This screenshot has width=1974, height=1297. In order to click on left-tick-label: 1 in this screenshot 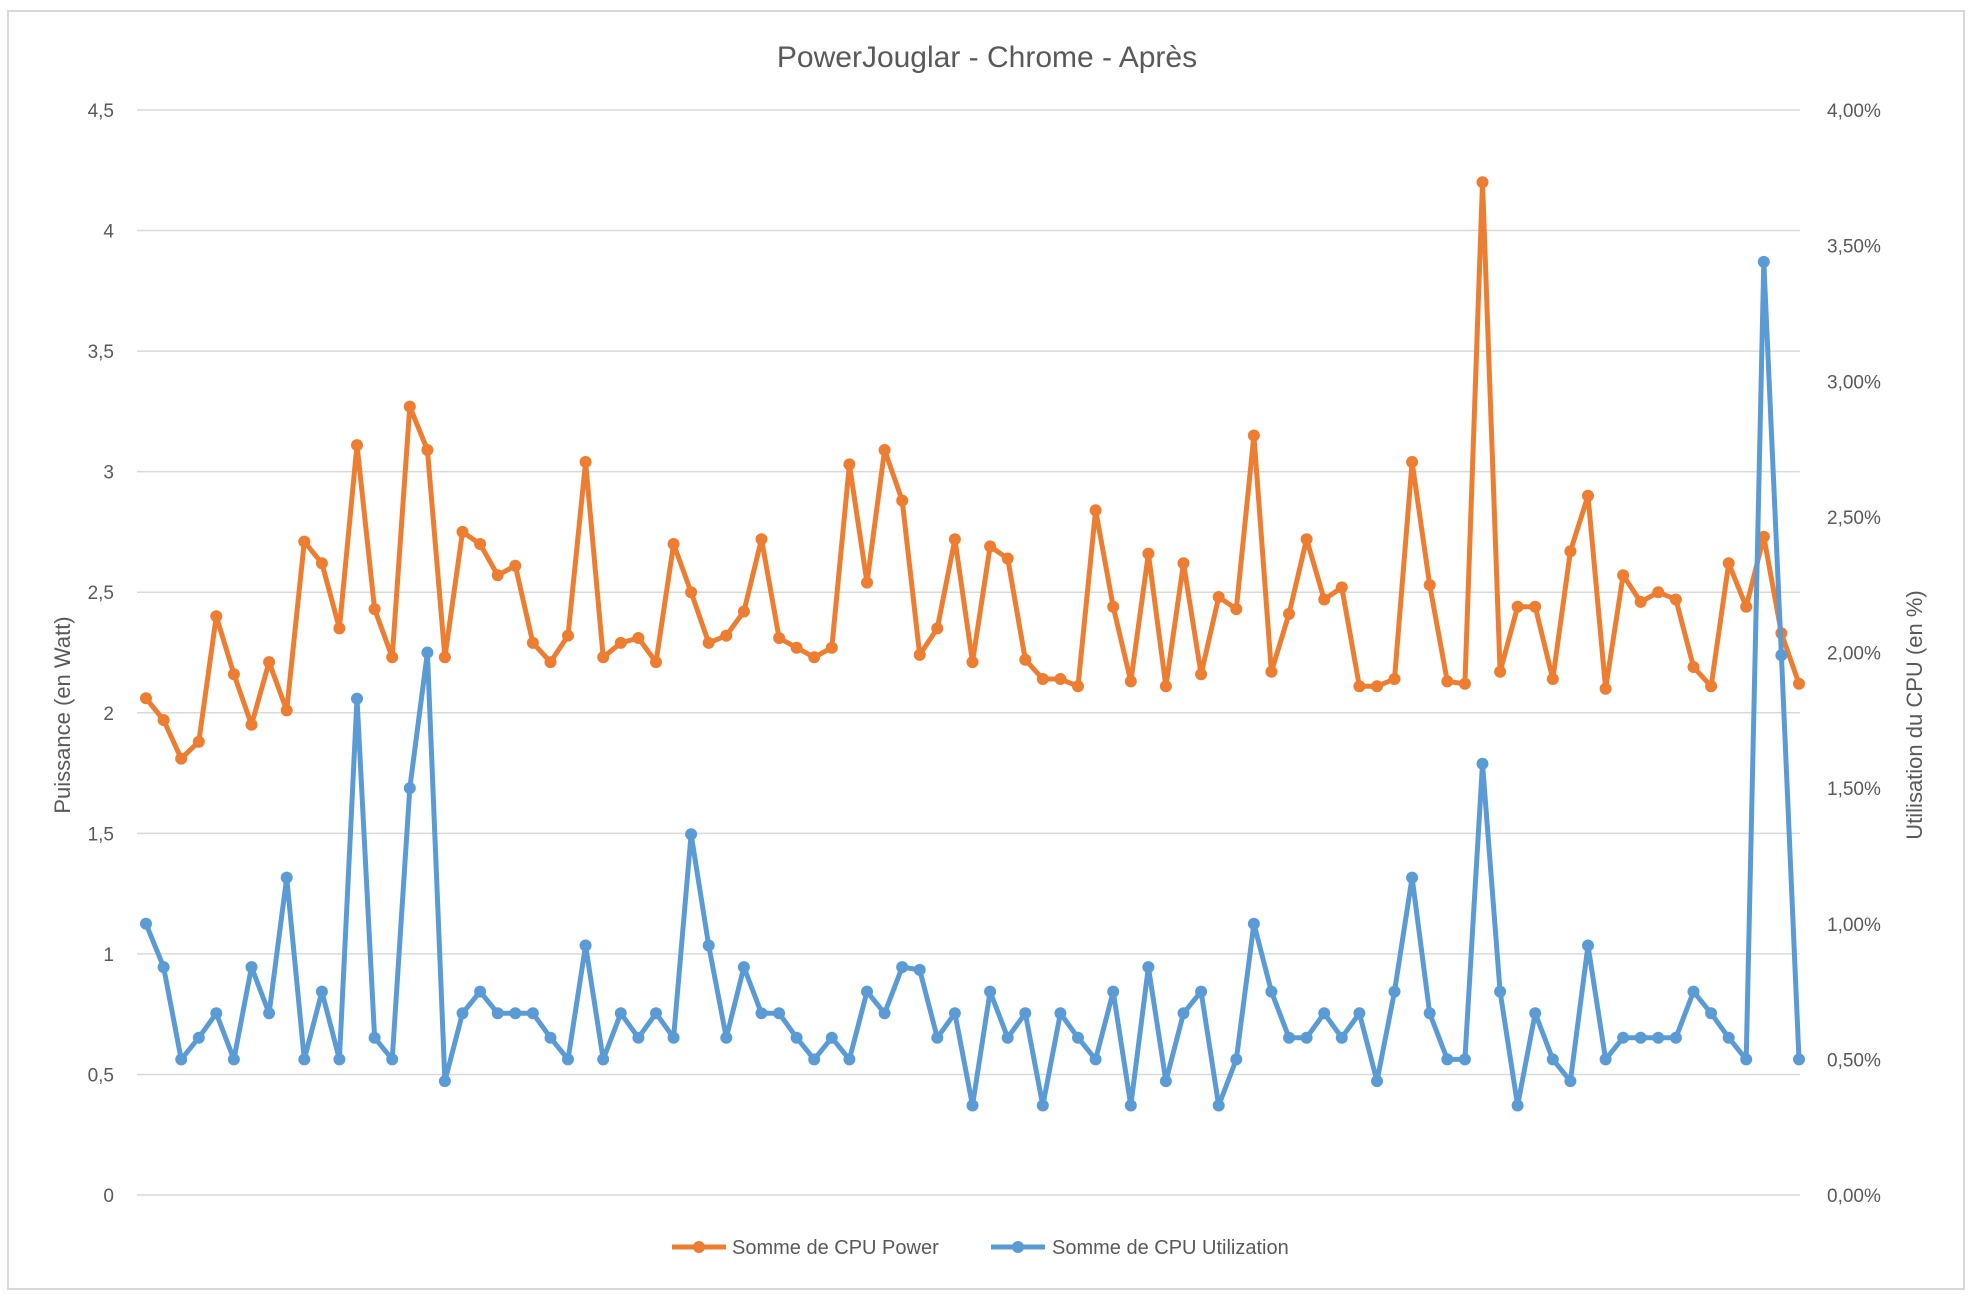, I will do `click(108, 955)`.